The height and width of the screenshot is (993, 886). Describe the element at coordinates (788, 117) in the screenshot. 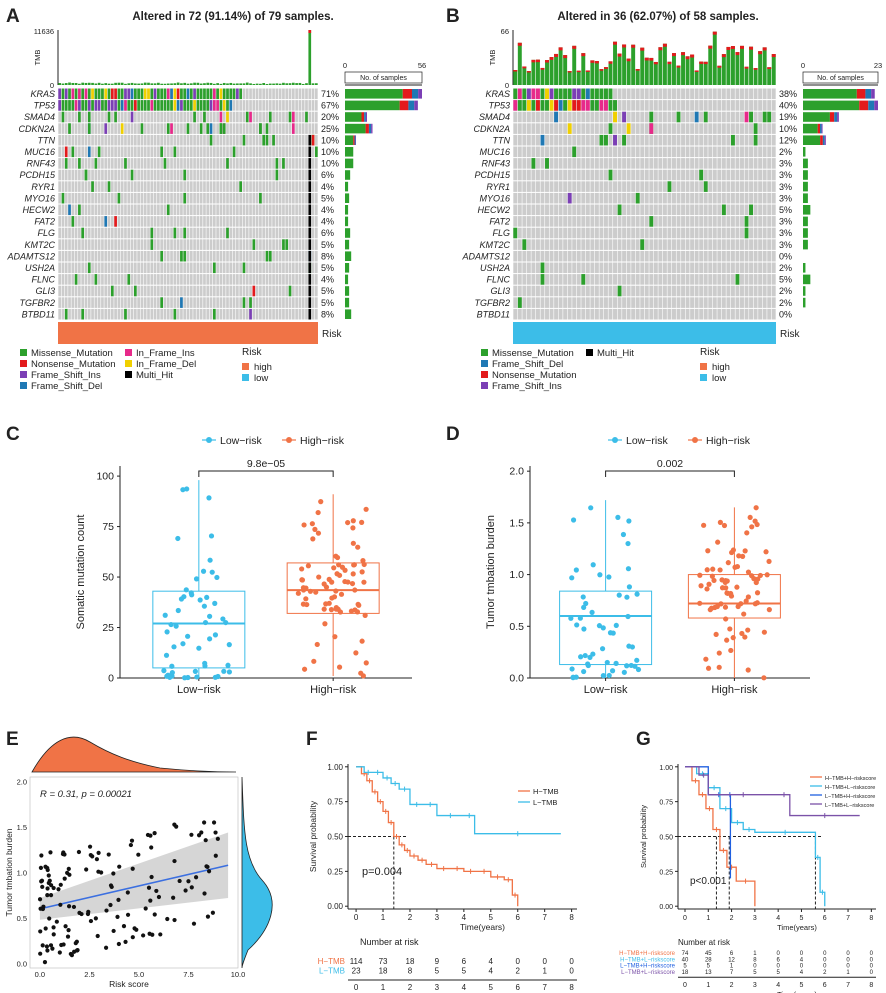

I see `gene-pct-label: 19%` at that location.